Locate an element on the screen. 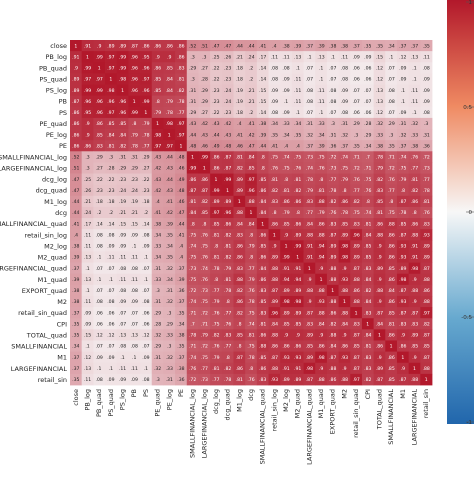 The image size is (474, 478). cell-value-label: .98 is located at coordinates (122, 80).